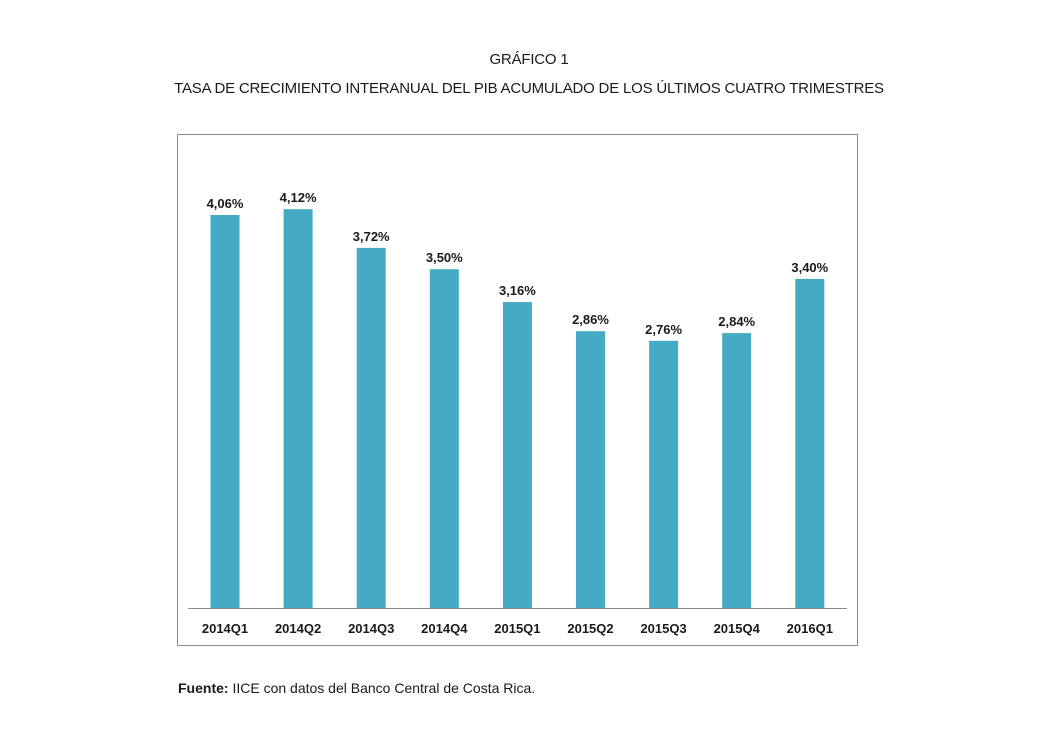 Image resolution: width=1058 pixels, height=739 pixels. Describe the element at coordinates (203, 688) in the screenshot. I see `source-label: Fuente:` at that location.